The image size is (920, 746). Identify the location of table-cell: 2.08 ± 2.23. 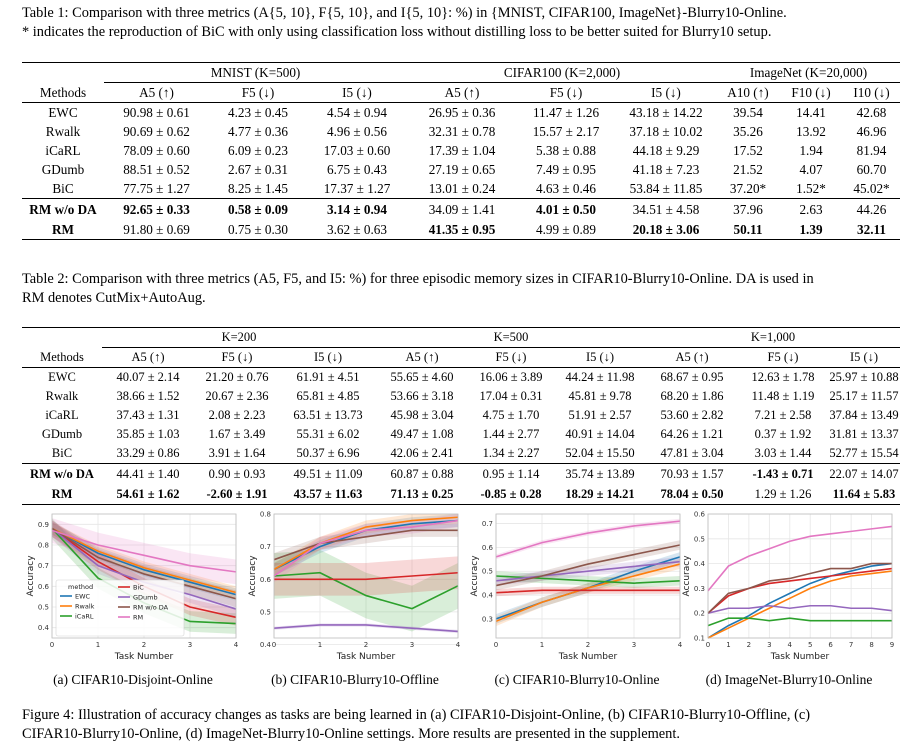
(237, 415).